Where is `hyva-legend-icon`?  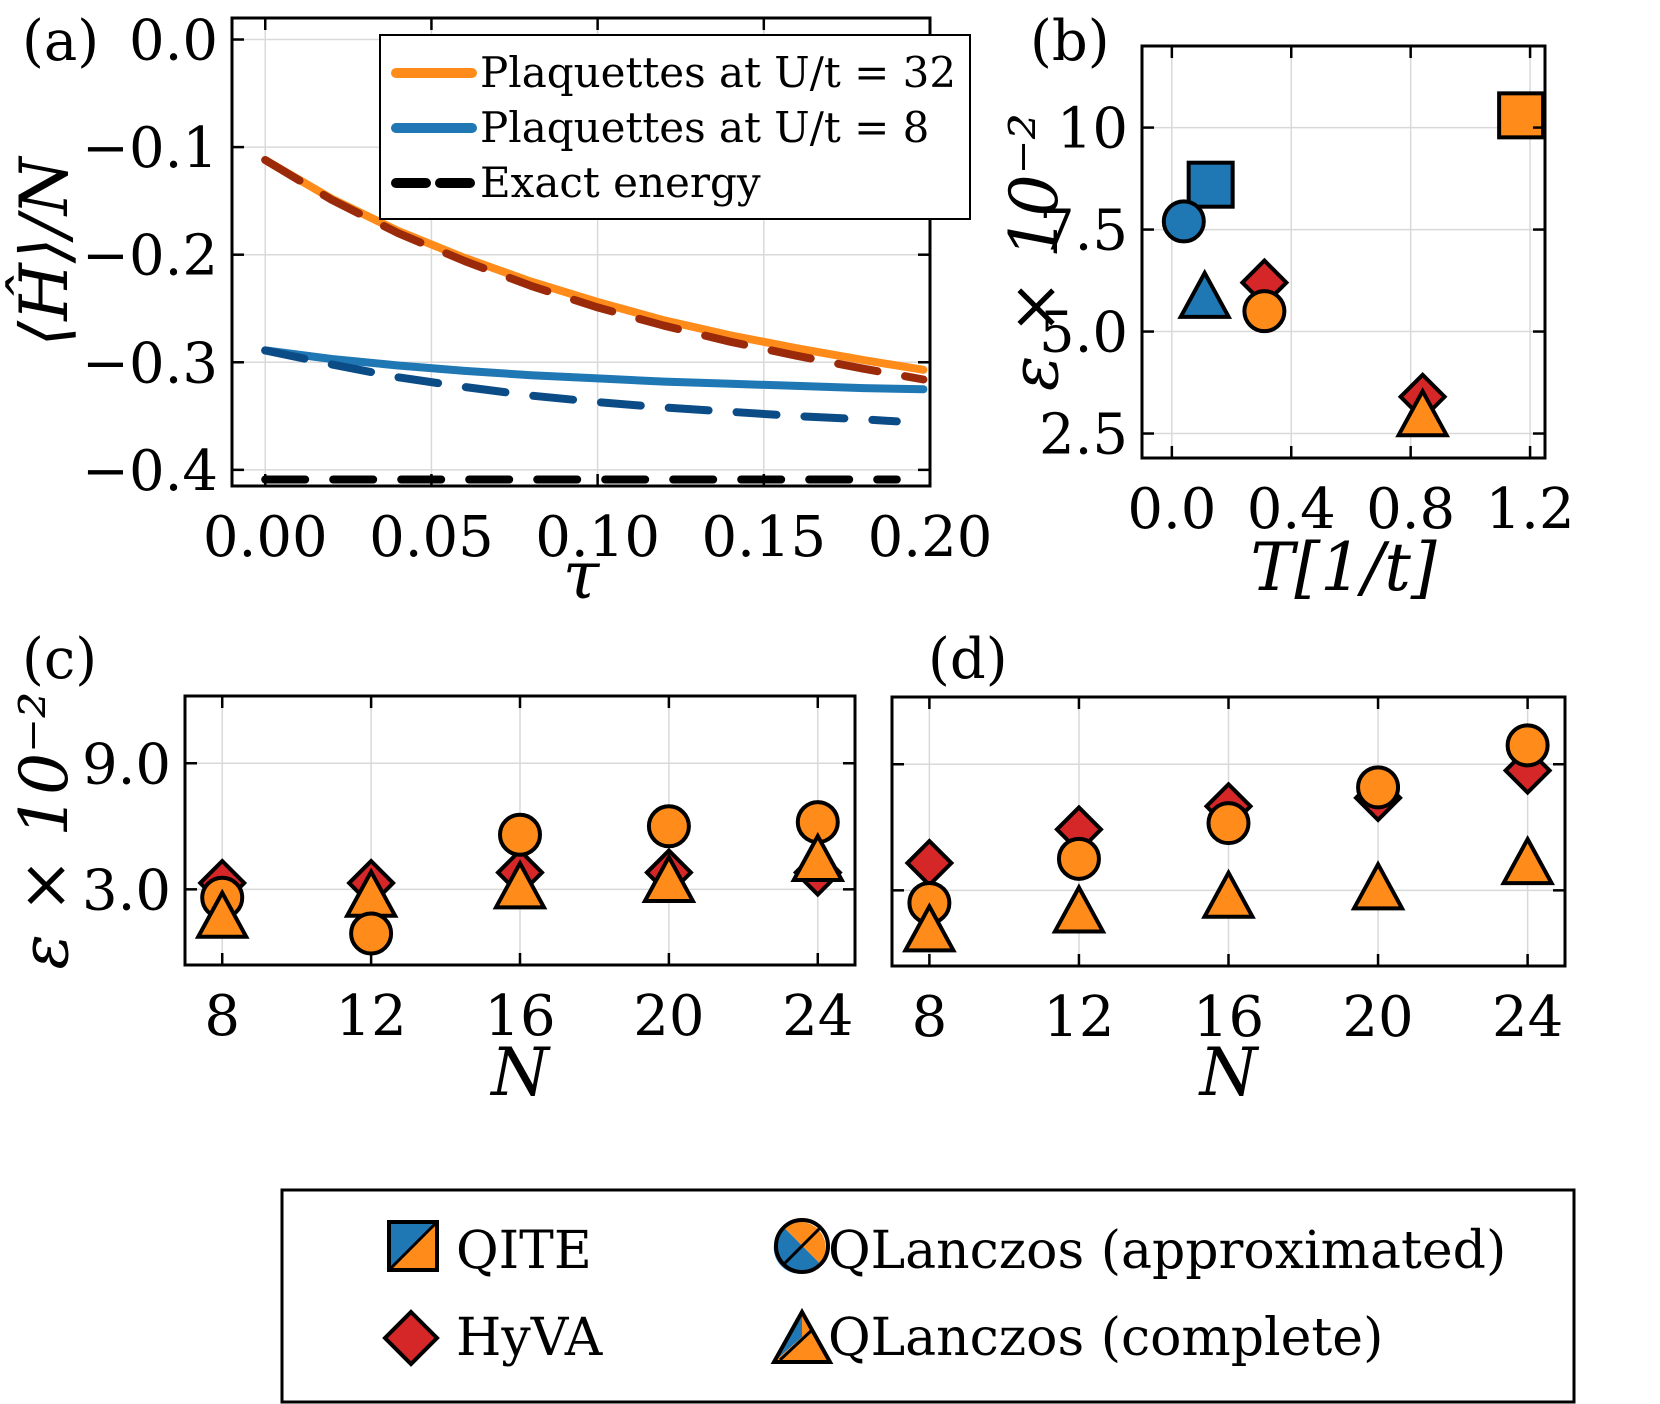 hyva-legend-icon is located at coordinates (411, 1338).